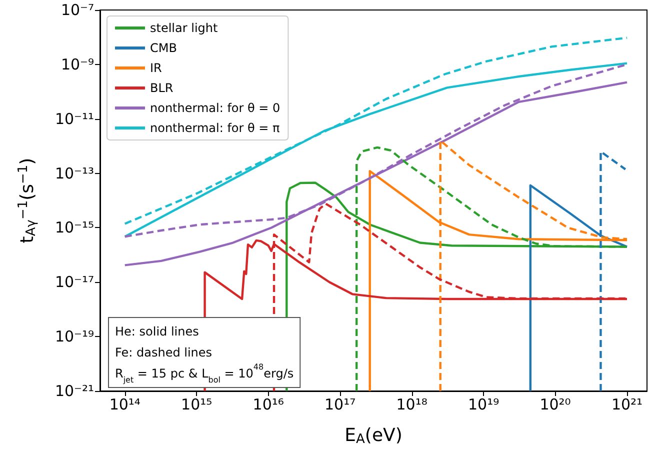  Describe the element at coordinates (74, 173) in the screenshot. I see `y-tick-label: 10⁻¹³` at that location.